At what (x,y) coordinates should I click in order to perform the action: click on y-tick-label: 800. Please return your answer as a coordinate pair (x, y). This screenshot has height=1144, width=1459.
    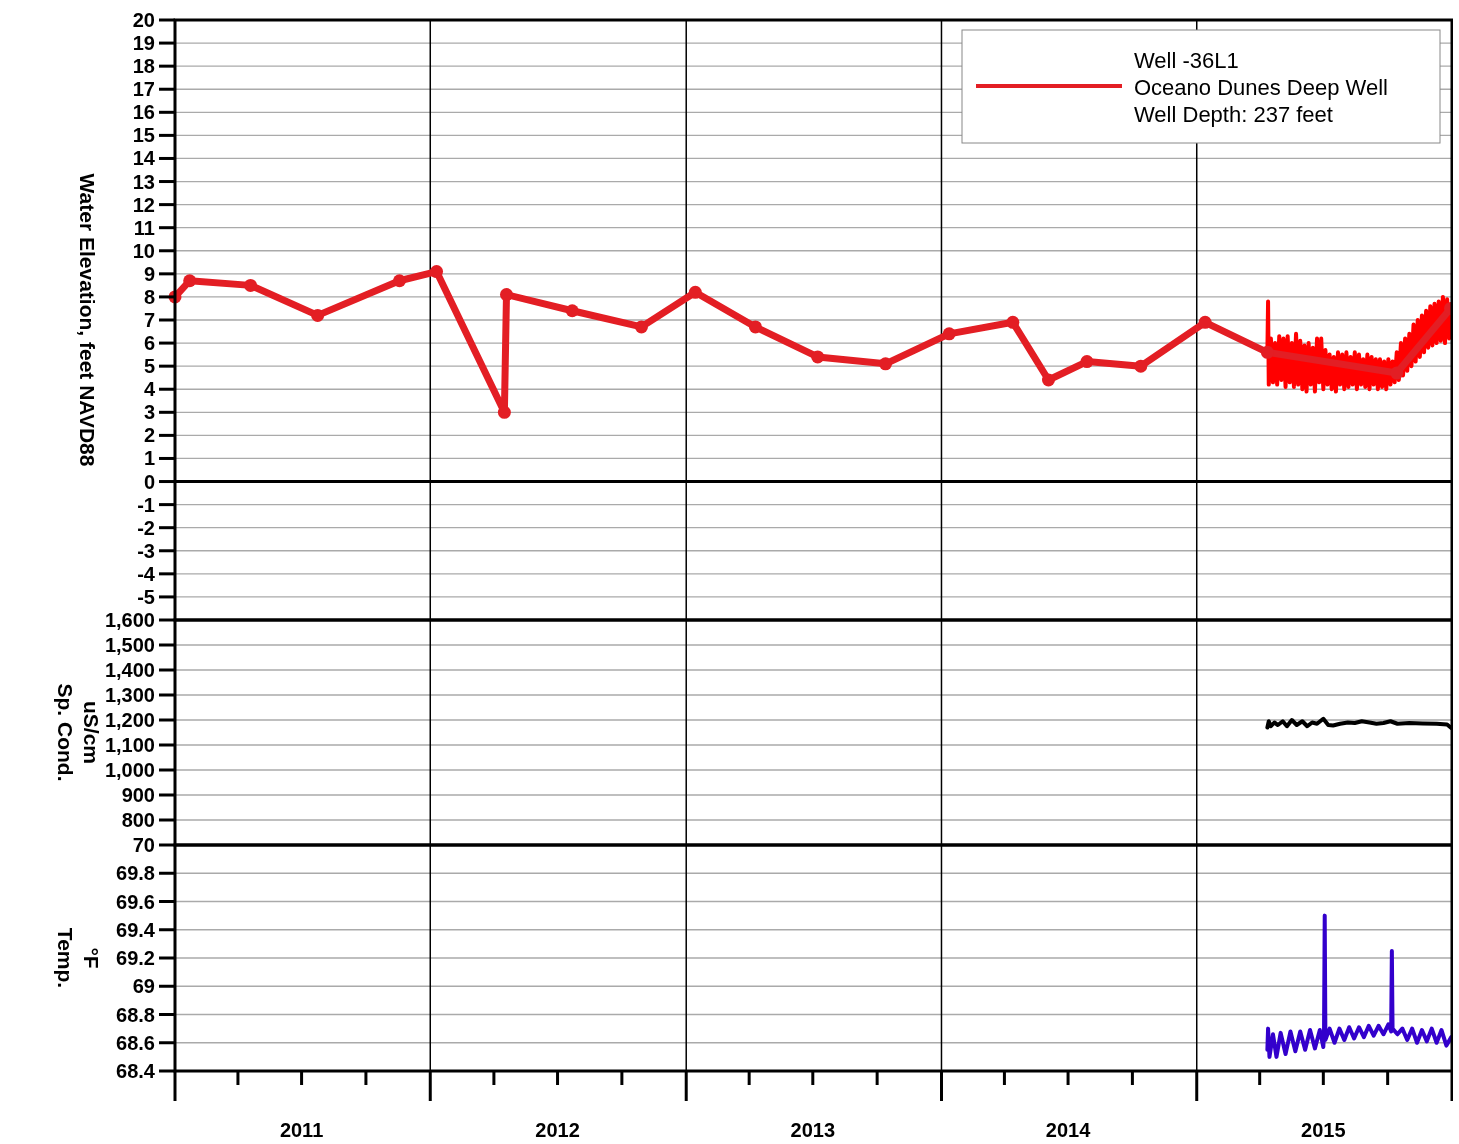
    Looking at the image, I should click on (138, 820).